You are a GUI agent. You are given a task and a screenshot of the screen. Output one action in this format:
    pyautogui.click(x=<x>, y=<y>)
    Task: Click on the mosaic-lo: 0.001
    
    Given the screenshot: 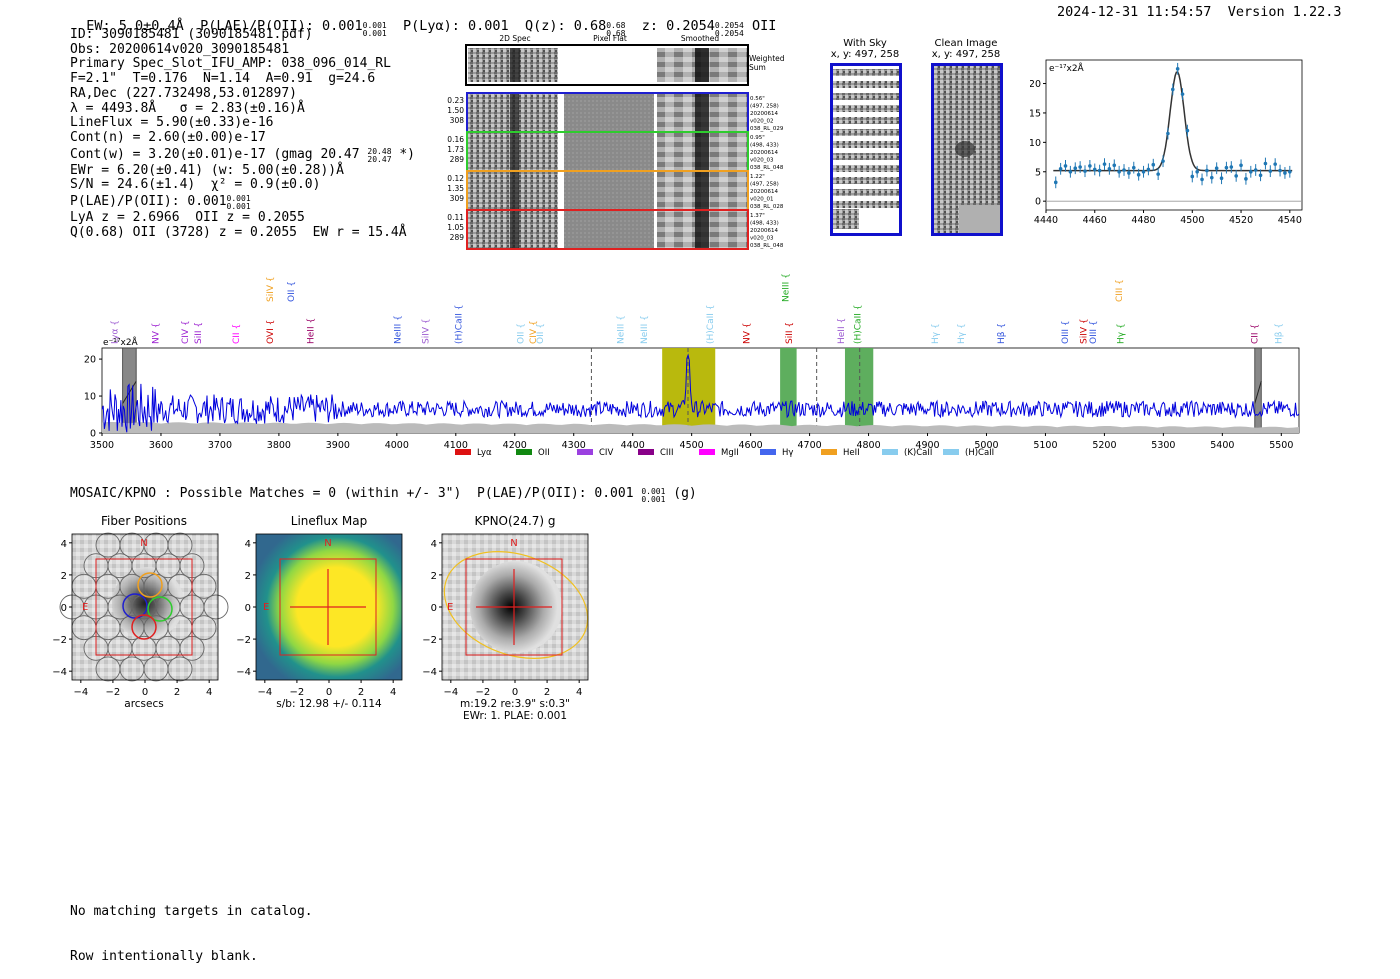 What is the action you would take?
    pyautogui.click(x=653, y=499)
    